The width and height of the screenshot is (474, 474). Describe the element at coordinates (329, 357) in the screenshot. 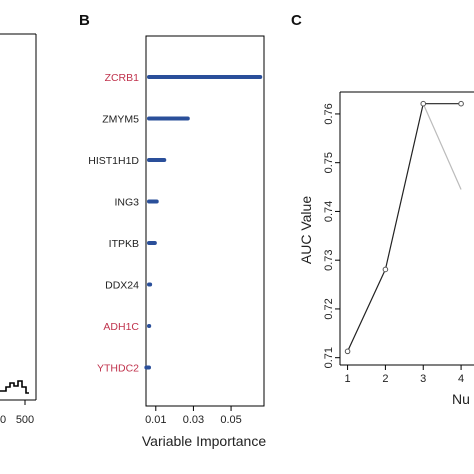

I see `y-tick-label: 0.71` at that location.